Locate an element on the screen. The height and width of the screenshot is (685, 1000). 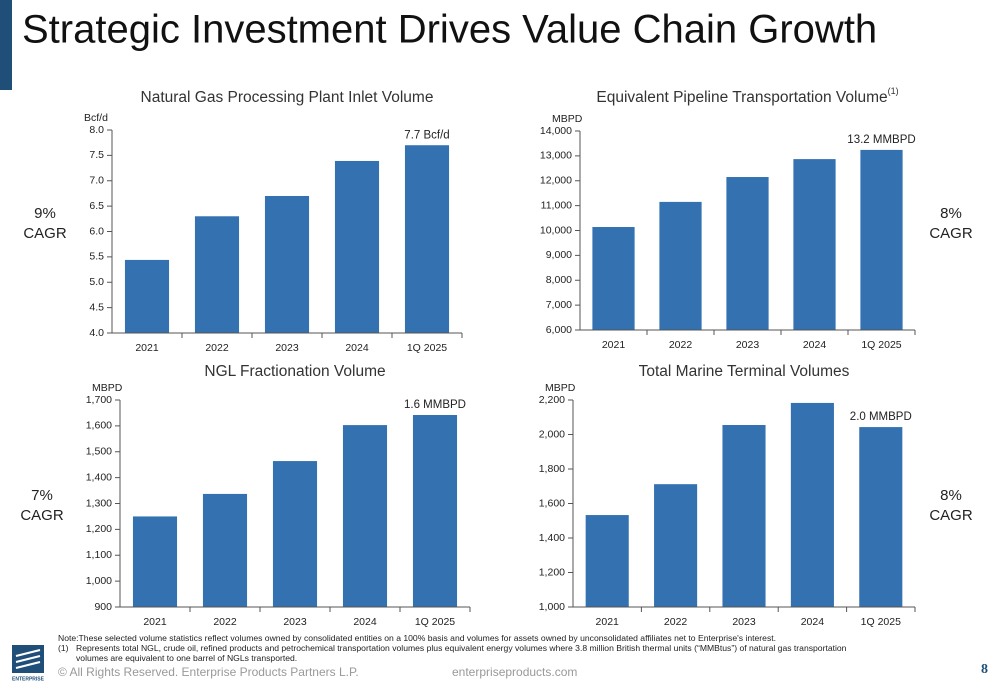
y-tick-label: 4.5 is located at coordinates (96, 307).